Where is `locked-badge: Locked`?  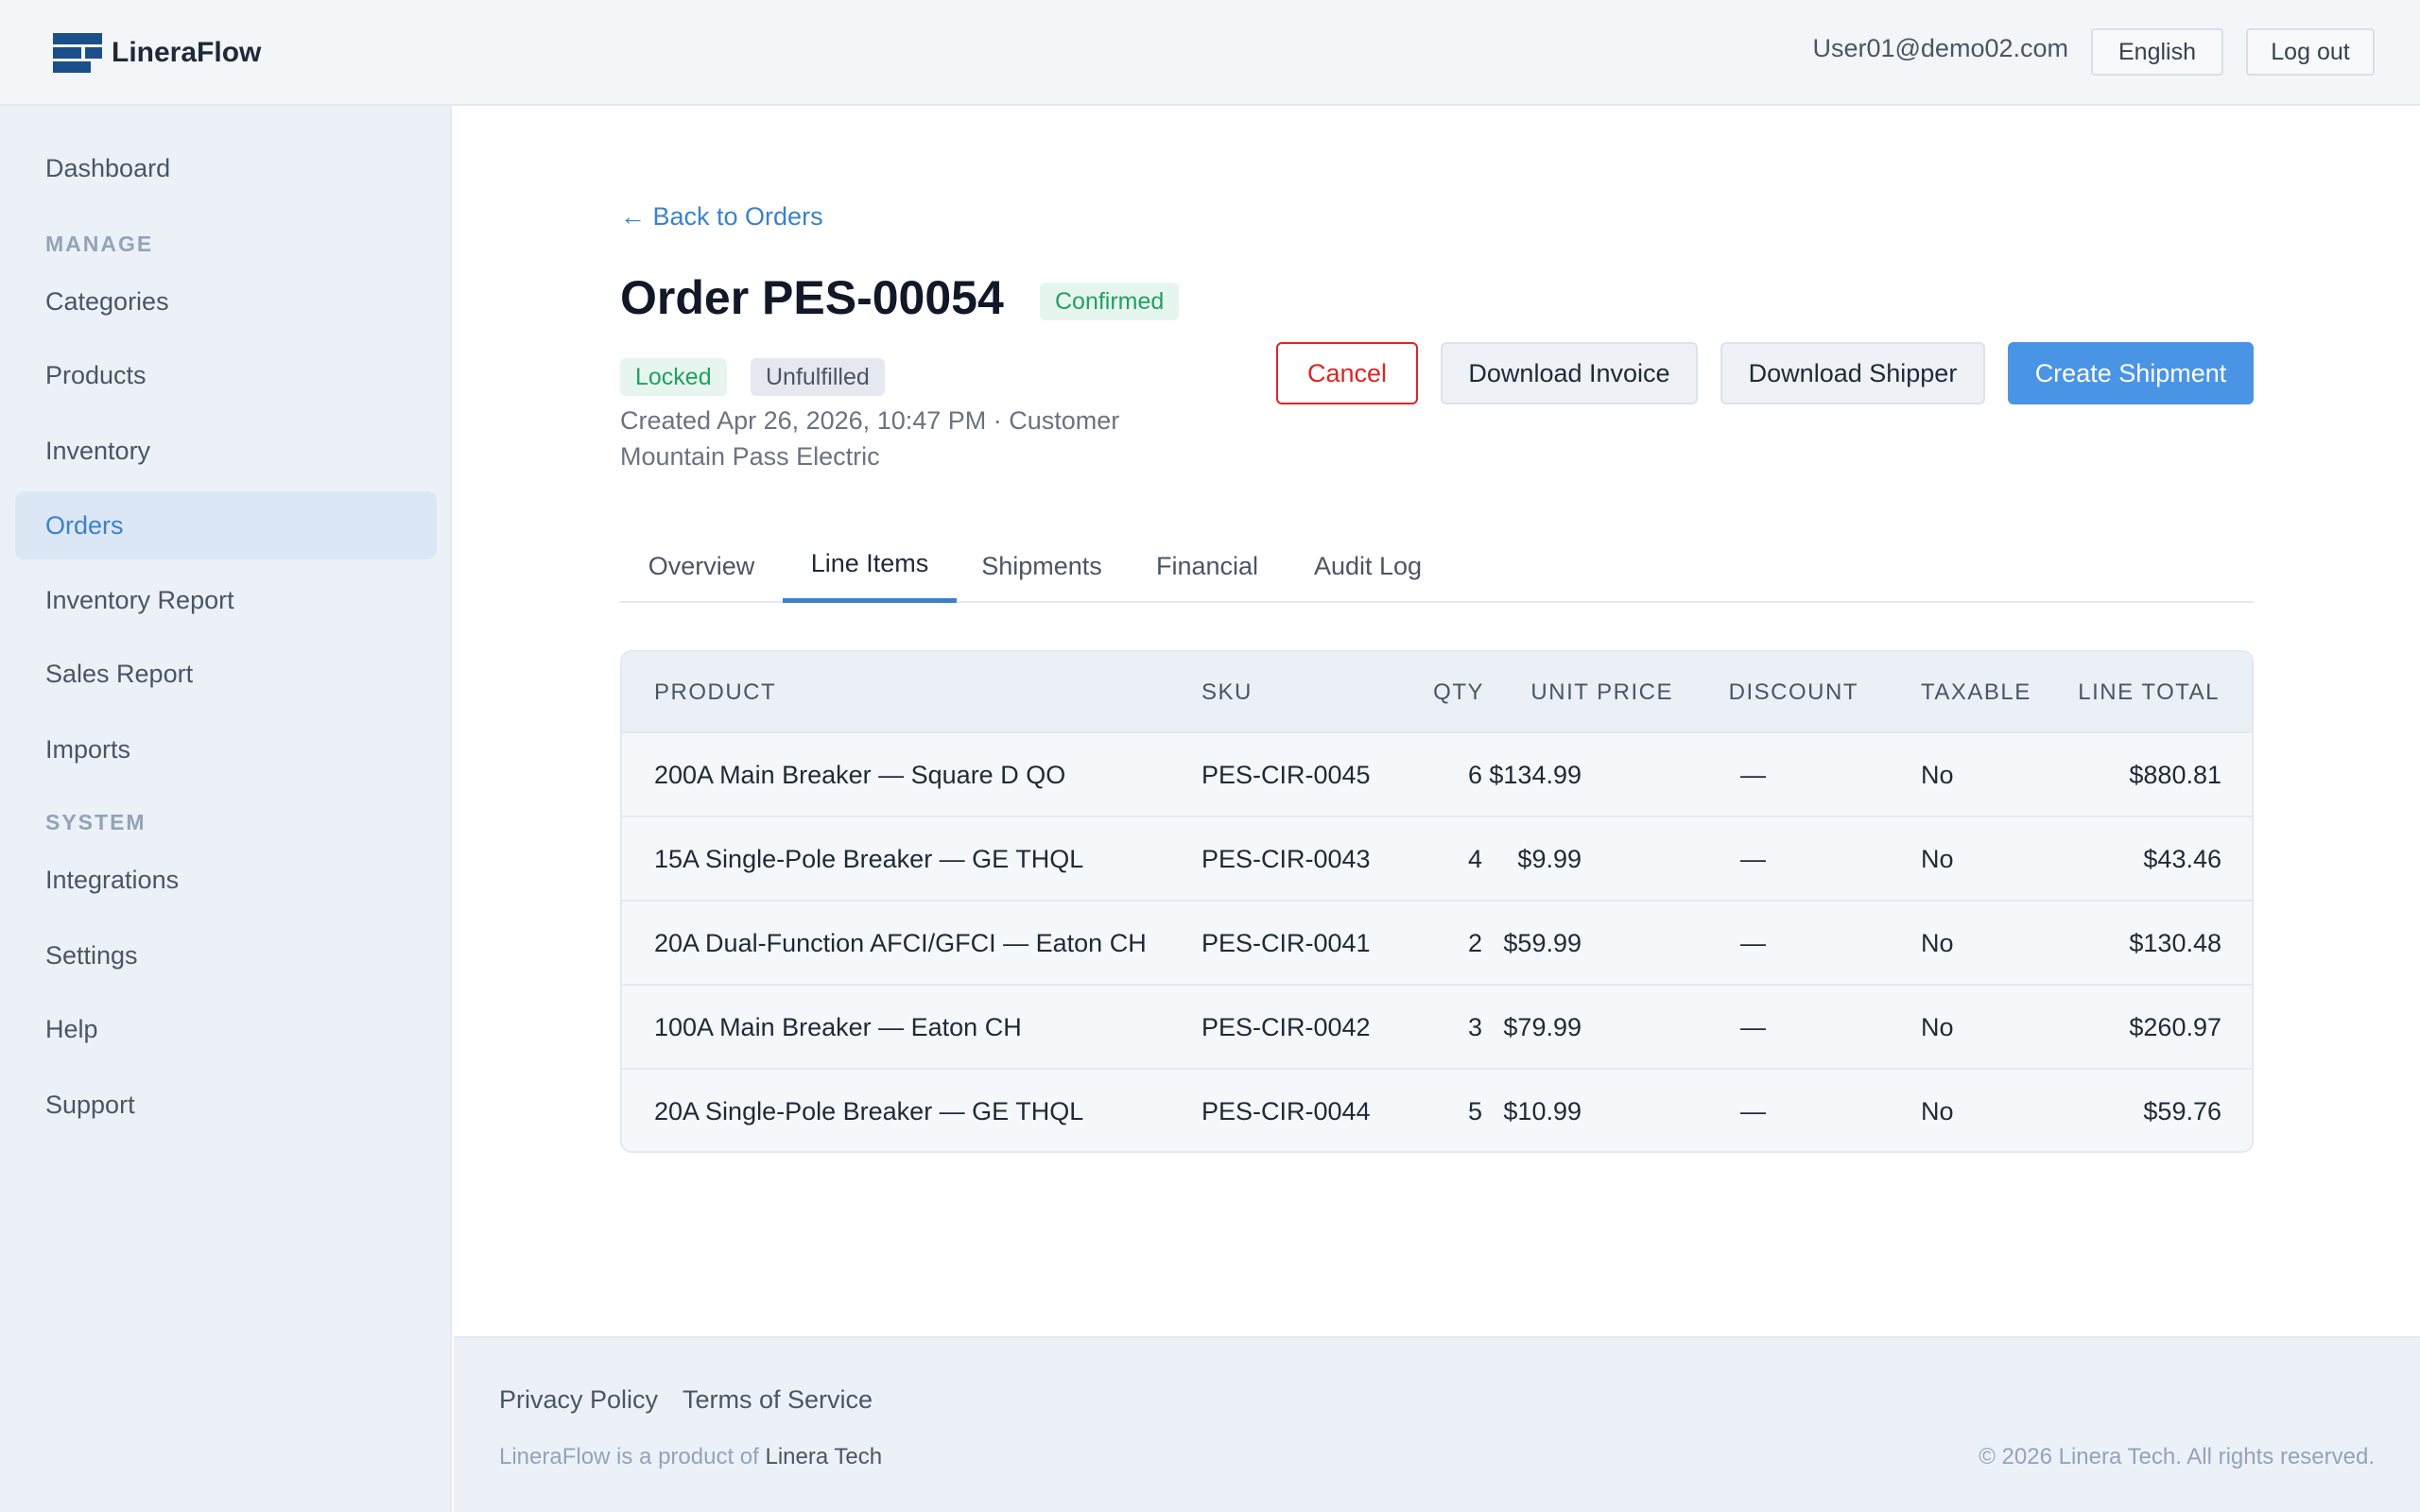 locked-badge: Locked is located at coordinates (673, 377).